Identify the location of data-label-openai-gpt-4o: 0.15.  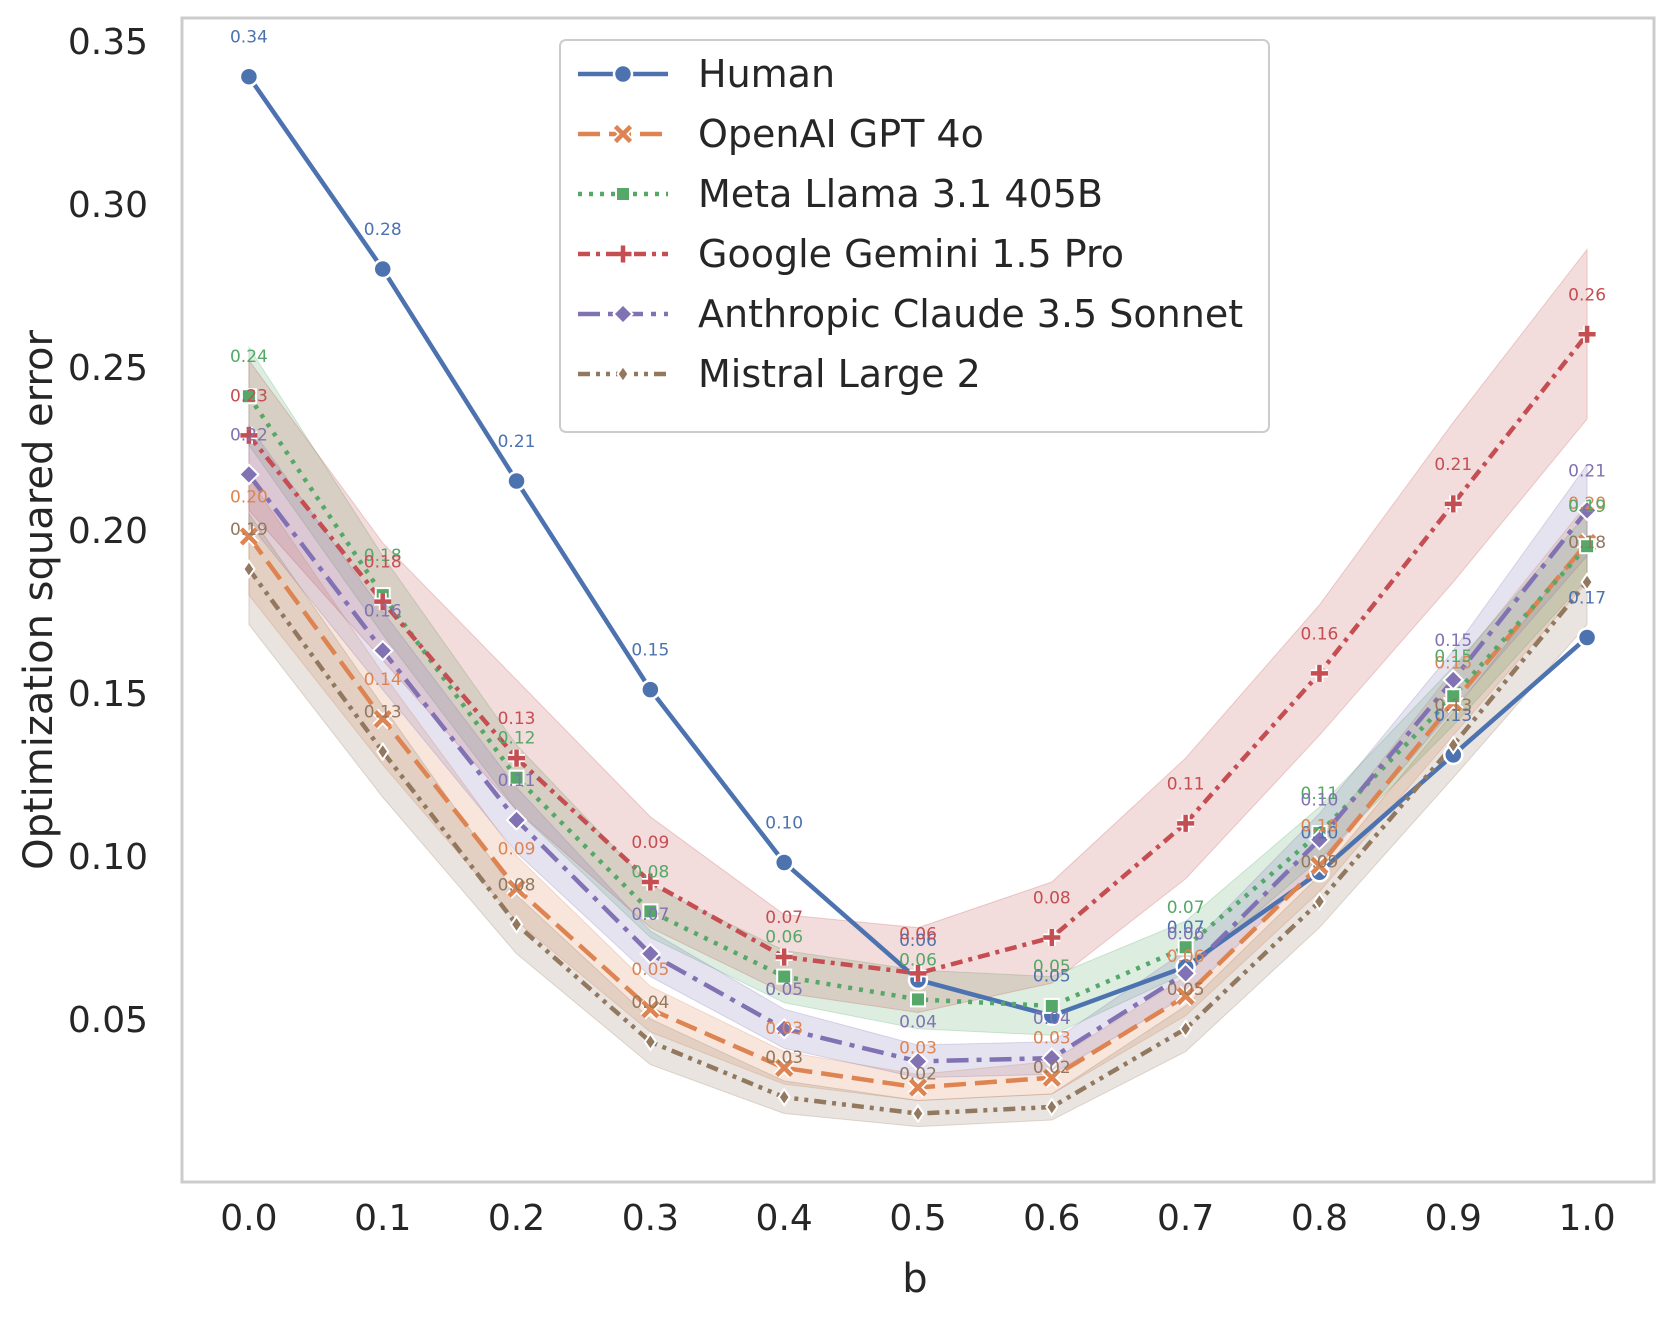
(1453, 664).